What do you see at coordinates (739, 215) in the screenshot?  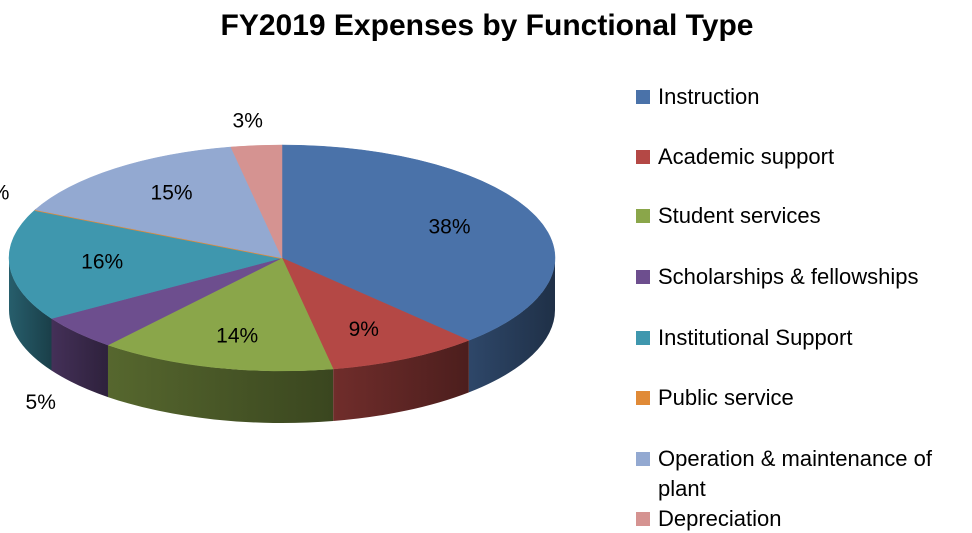 I see `legend-label: Student services` at bounding box center [739, 215].